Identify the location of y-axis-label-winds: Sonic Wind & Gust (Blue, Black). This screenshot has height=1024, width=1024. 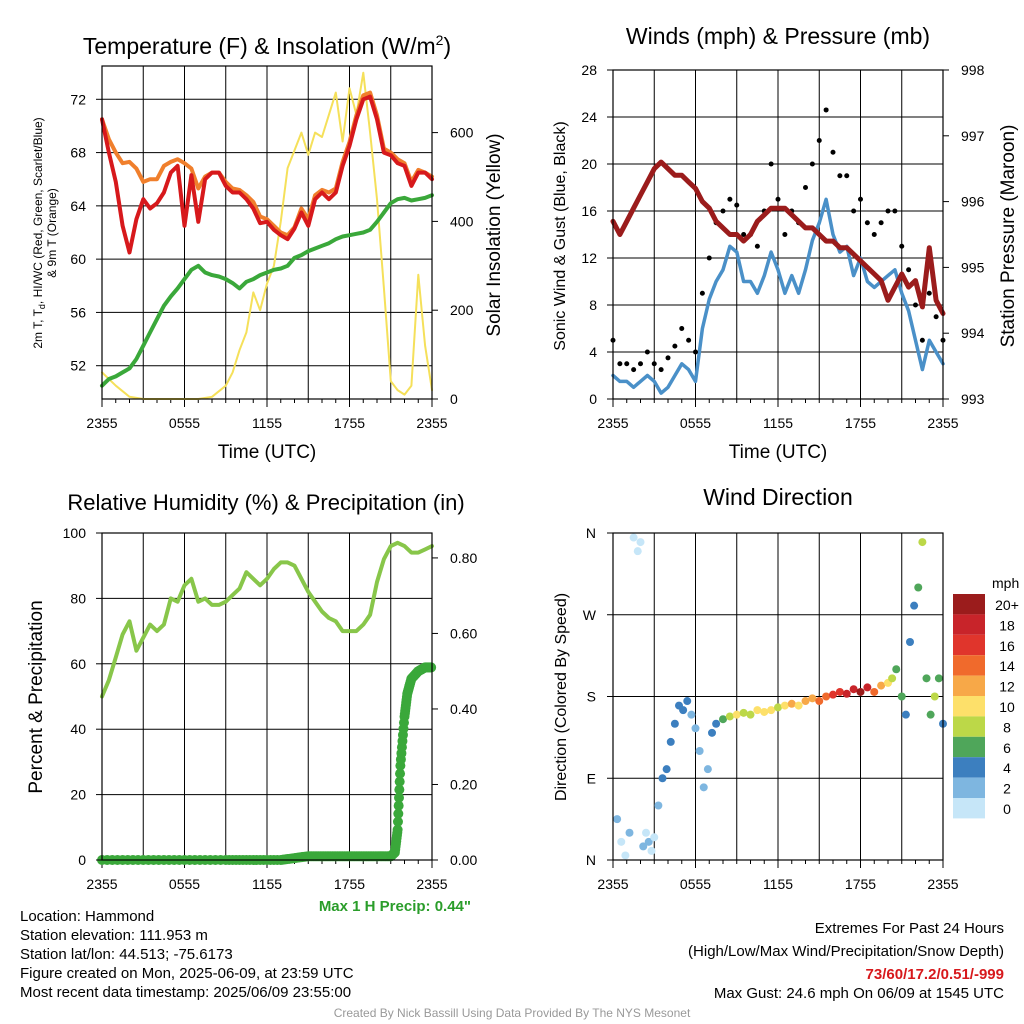
(560, 235).